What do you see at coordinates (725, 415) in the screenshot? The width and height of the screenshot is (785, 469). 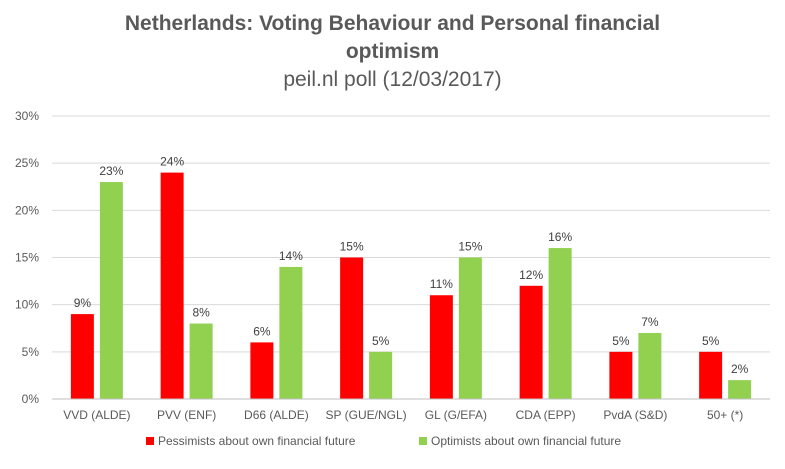 I see `x-tick-label: 50+ (*)` at bounding box center [725, 415].